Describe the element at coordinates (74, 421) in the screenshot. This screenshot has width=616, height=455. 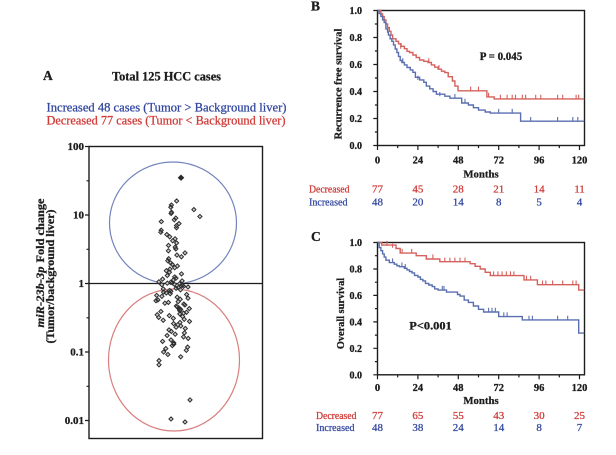
I see `svg-text: 0.01` at that location.